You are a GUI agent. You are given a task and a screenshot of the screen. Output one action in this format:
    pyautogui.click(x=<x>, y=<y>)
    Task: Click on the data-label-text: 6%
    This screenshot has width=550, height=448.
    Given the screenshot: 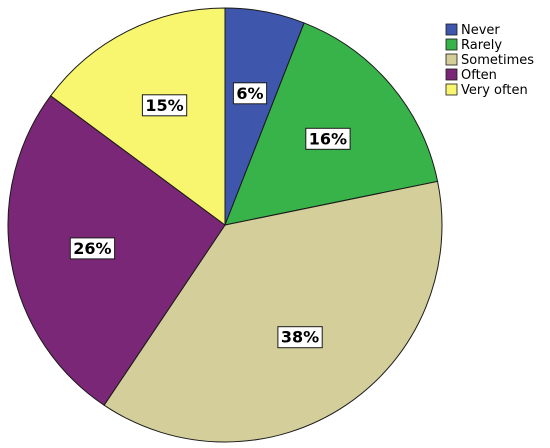 What is the action you would take?
    pyautogui.click(x=249, y=93)
    